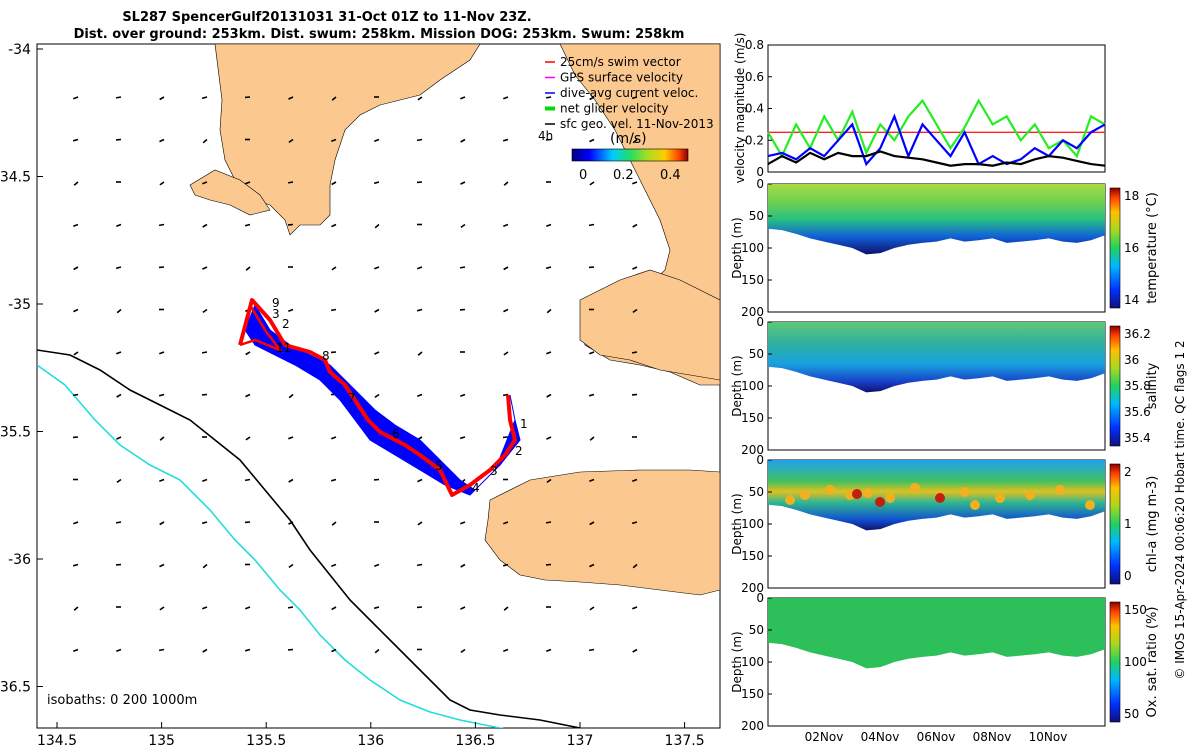  Describe the element at coordinates (630, 155) in the screenshot. I see `speed-colorbar` at that location.